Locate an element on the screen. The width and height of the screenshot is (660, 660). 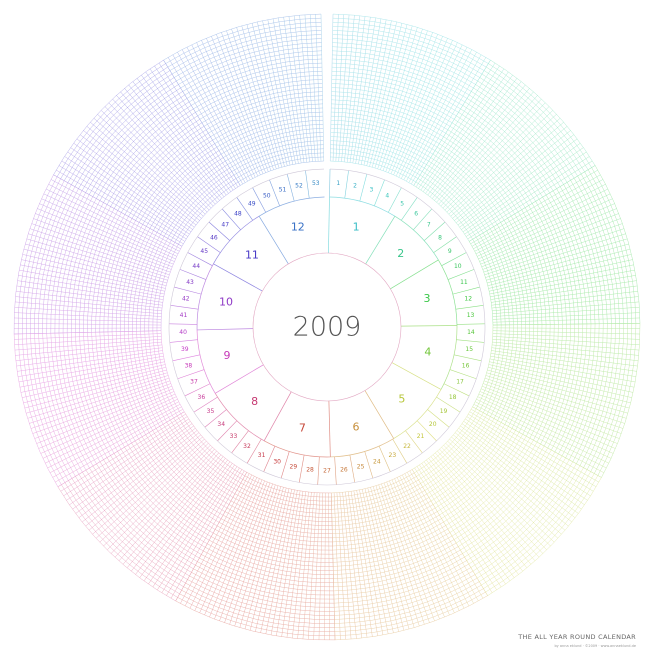
week-number: 48 is located at coordinates (238, 213).